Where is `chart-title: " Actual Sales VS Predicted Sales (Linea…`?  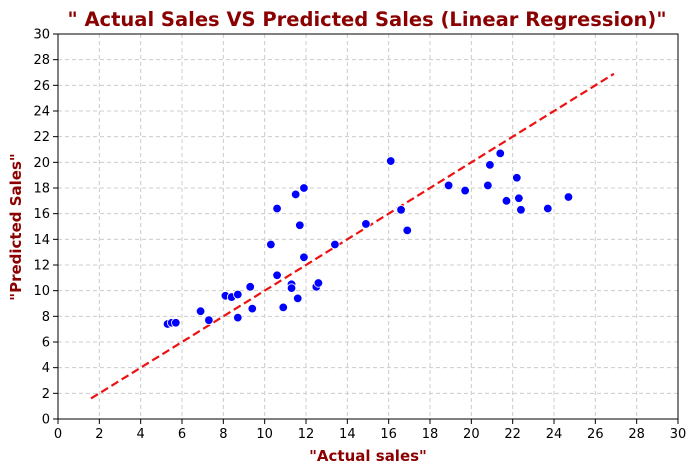 chart-title: " Actual Sales VS Predicted Sales (Linea… is located at coordinates (367, 19).